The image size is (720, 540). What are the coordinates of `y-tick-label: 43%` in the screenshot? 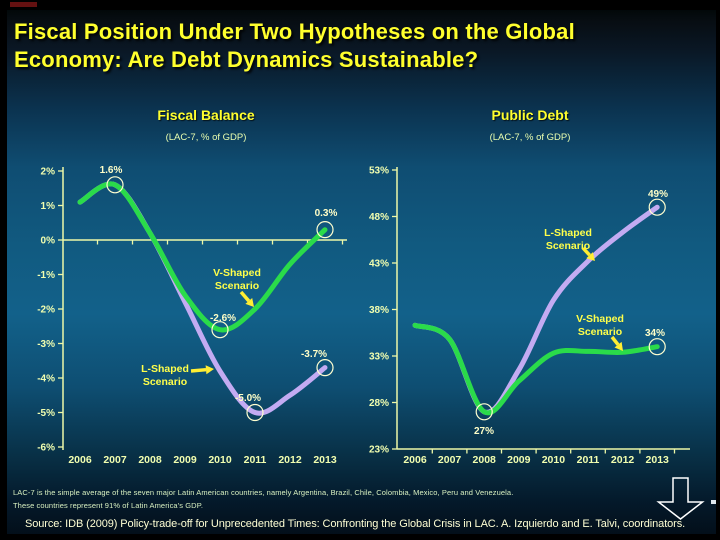 It's located at (379, 264).